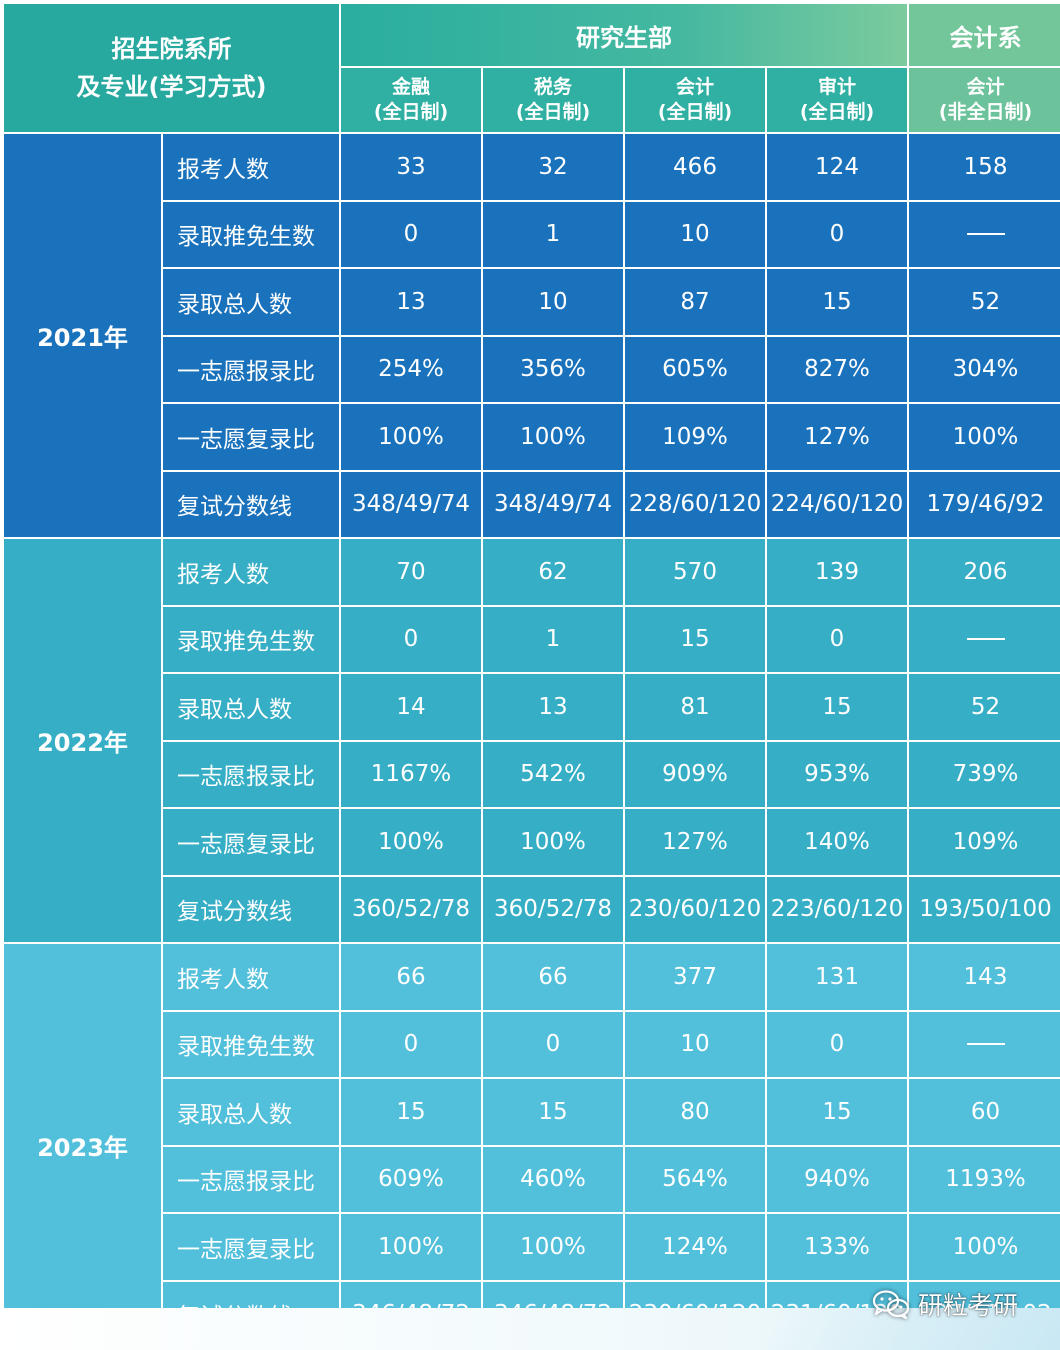 The image size is (1060, 1350). I want to click on column-name: 审计, so click(836, 87).